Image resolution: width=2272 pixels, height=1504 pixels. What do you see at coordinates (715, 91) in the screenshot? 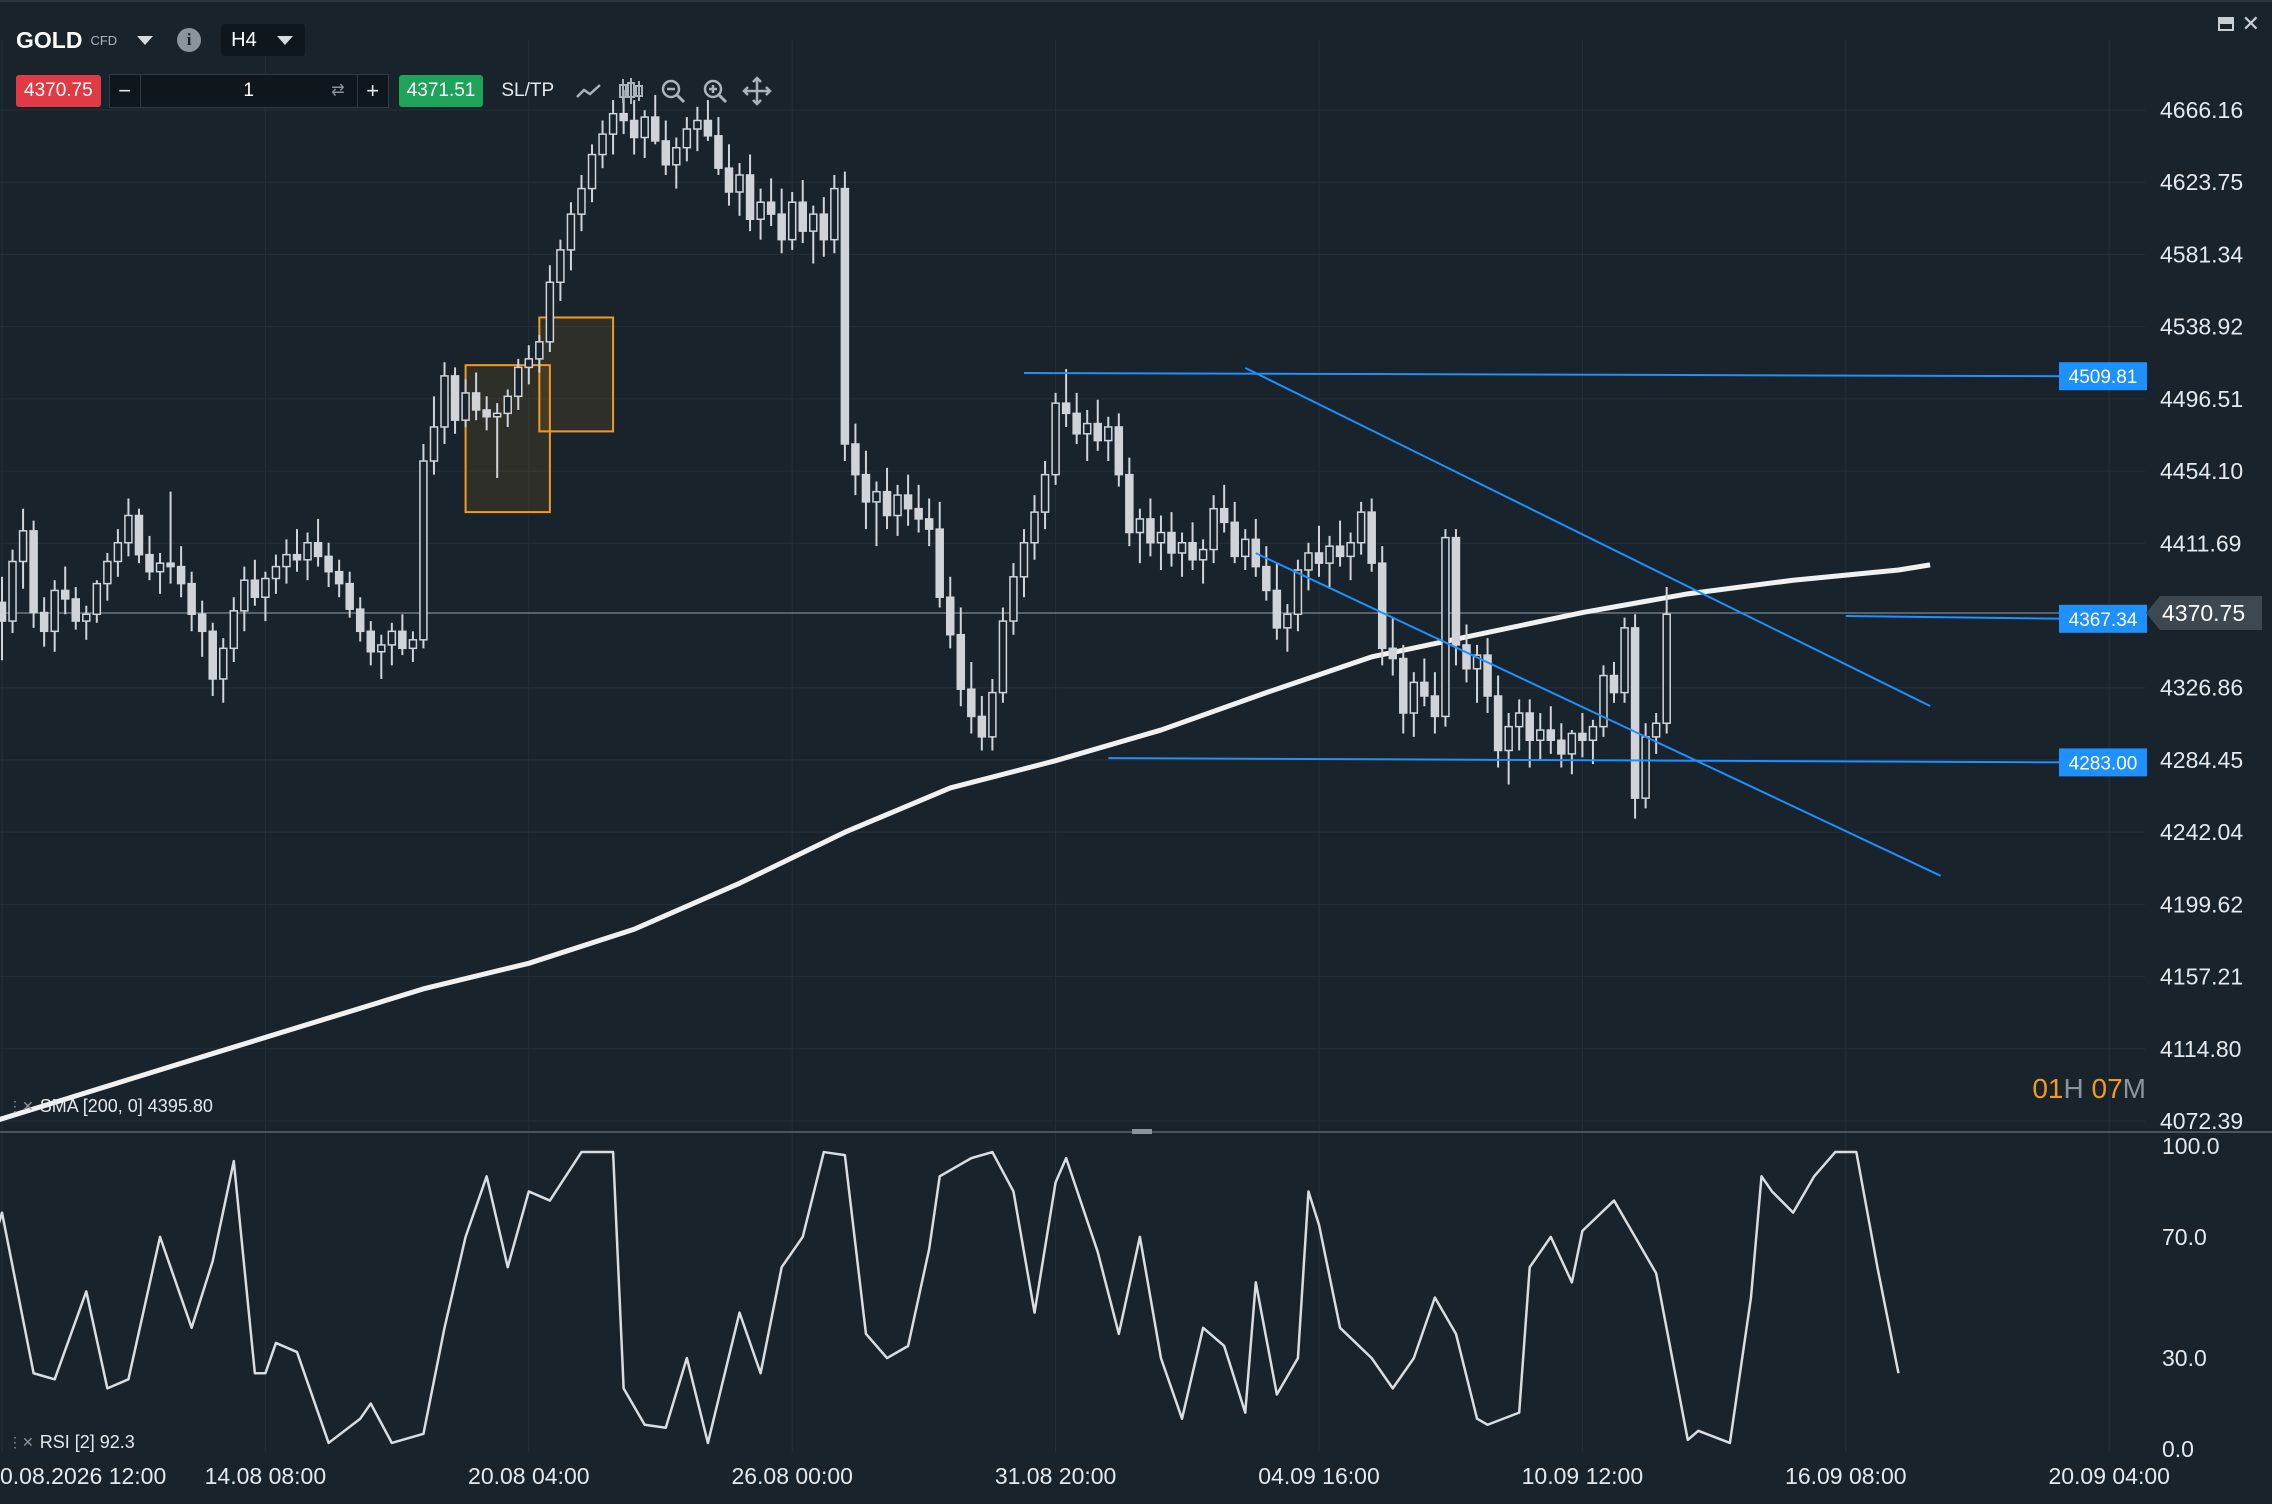
I see `zoom-in-icon` at bounding box center [715, 91].